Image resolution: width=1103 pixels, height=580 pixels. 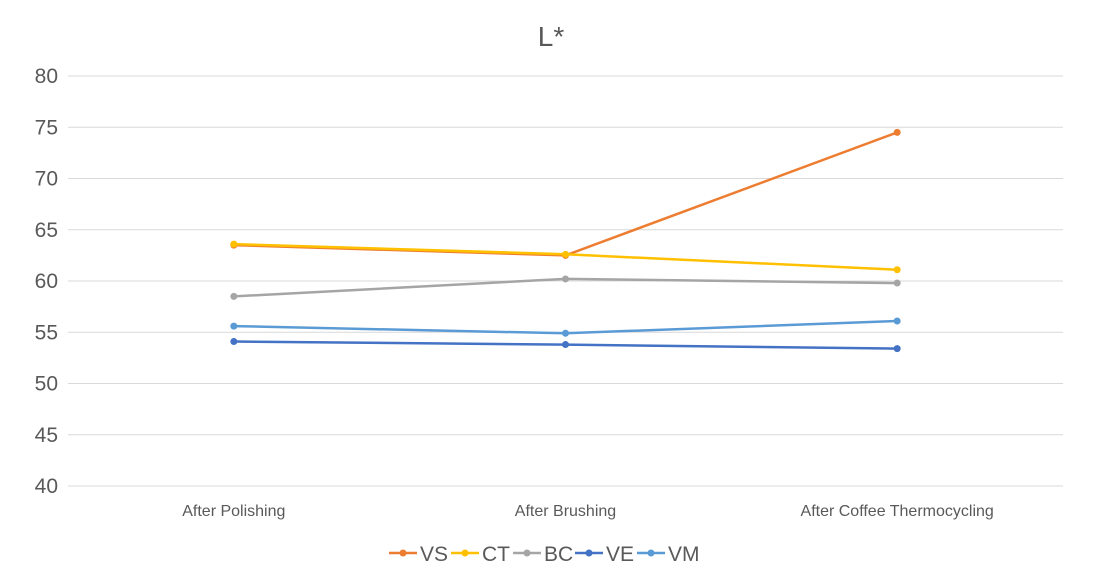 I want to click on legend-item: VM, so click(x=668, y=554).